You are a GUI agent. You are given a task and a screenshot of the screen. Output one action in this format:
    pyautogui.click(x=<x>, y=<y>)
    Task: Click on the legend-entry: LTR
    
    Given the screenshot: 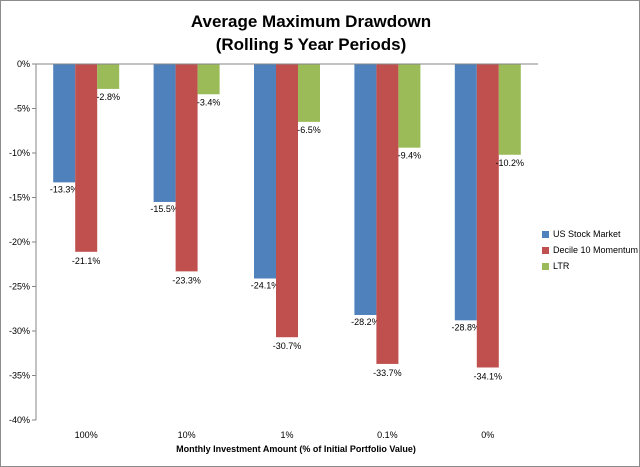 What is the action you would take?
    pyautogui.click(x=561, y=266)
    